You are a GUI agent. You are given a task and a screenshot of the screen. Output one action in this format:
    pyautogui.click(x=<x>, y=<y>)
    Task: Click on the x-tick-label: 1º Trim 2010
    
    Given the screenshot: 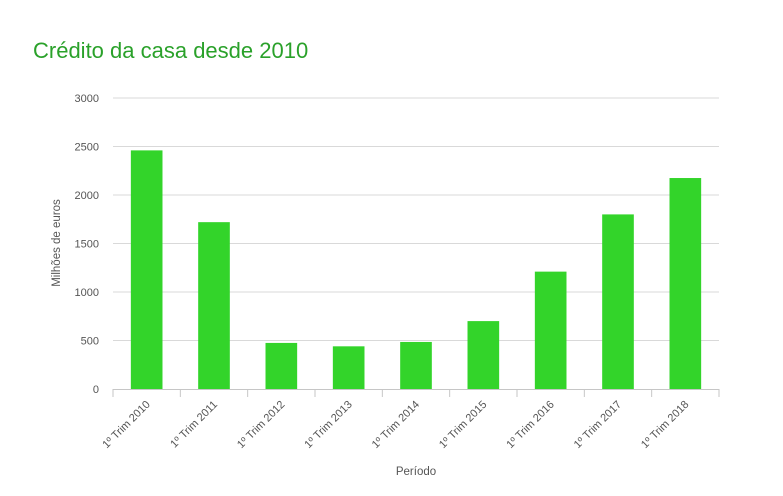 What is the action you would take?
    pyautogui.click(x=126, y=425)
    